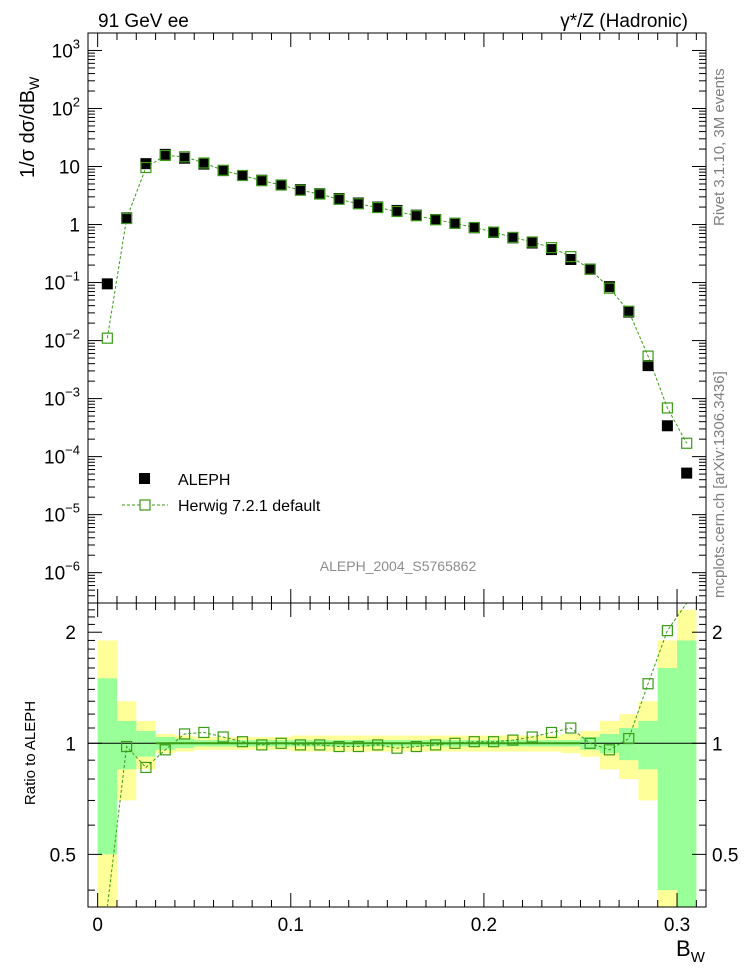 The height and width of the screenshot is (972, 746). What do you see at coordinates (63, 855) in the screenshot?
I see `ratio-y-tick-label: 0.5` at bounding box center [63, 855].